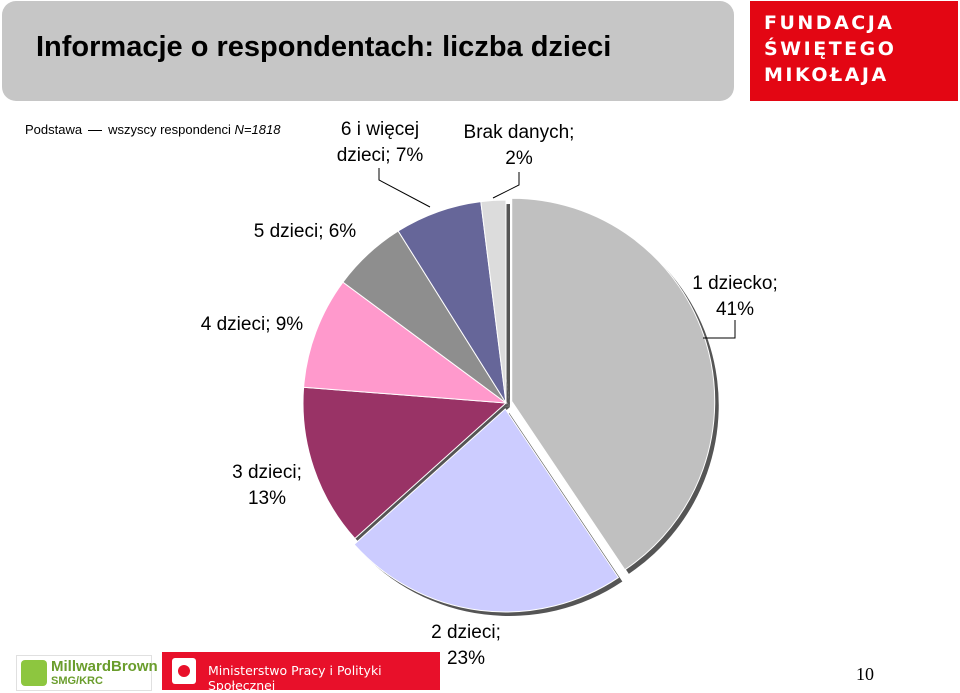 The width and height of the screenshot is (960, 693). What do you see at coordinates (184, 671) in the screenshot?
I see `eagle-emblem-icon` at bounding box center [184, 671].